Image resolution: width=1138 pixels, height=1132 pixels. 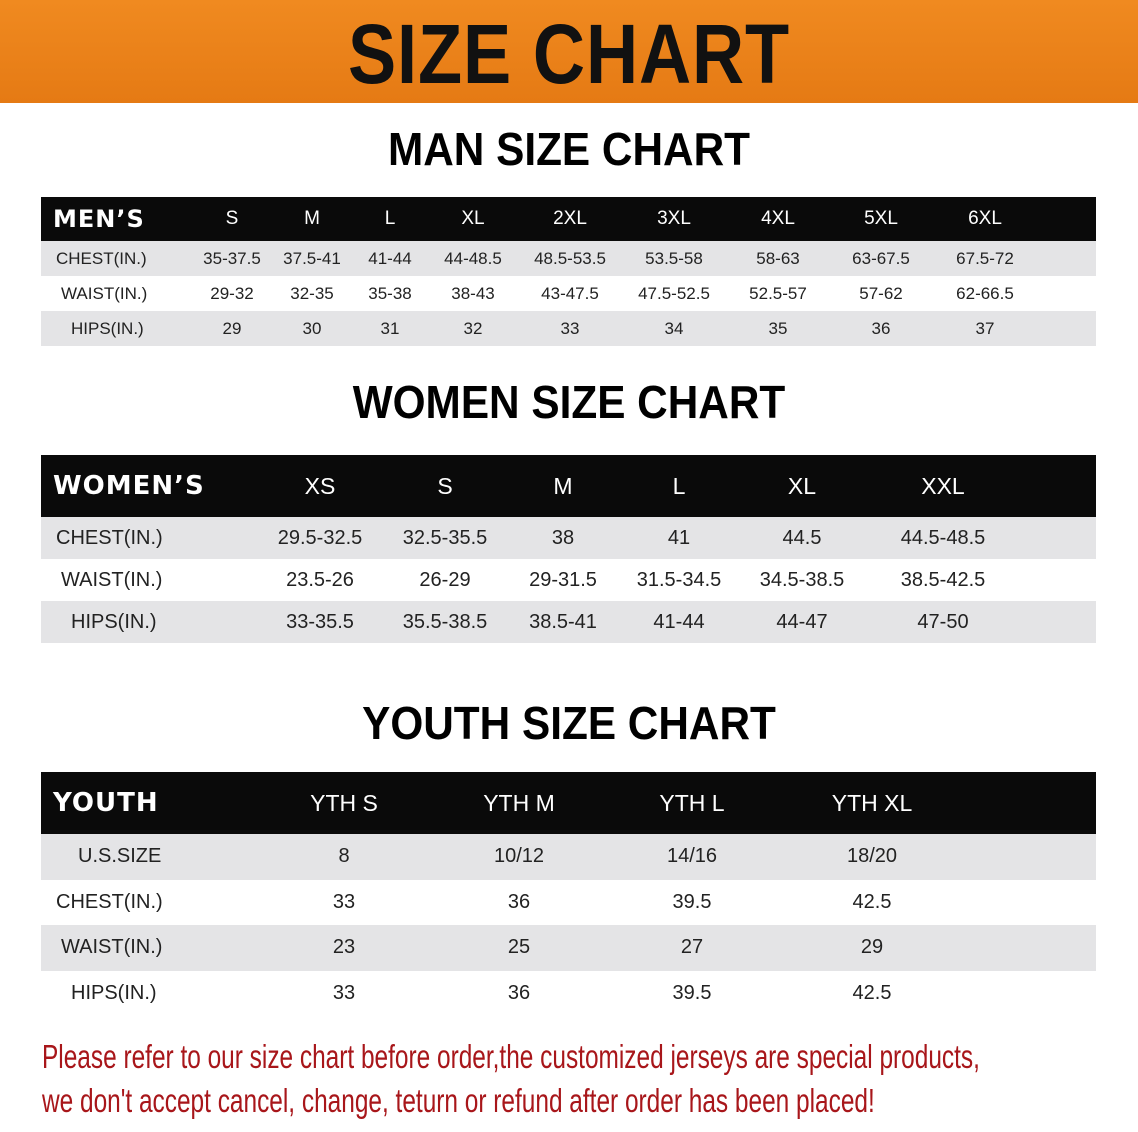 What do you see at coordinates (320, 537) in the screenshot?
I see `table-cell: 29.5-32.5` at bounding box center [320, 537].